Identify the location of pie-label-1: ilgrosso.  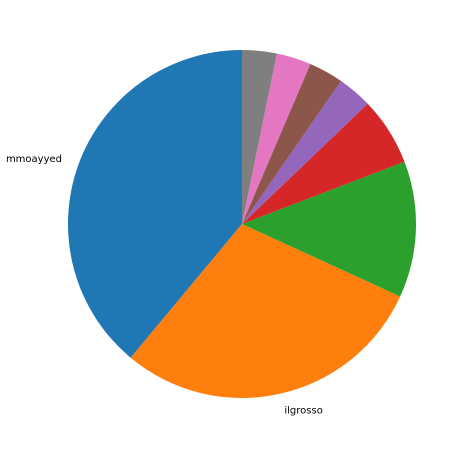
(303, 411).